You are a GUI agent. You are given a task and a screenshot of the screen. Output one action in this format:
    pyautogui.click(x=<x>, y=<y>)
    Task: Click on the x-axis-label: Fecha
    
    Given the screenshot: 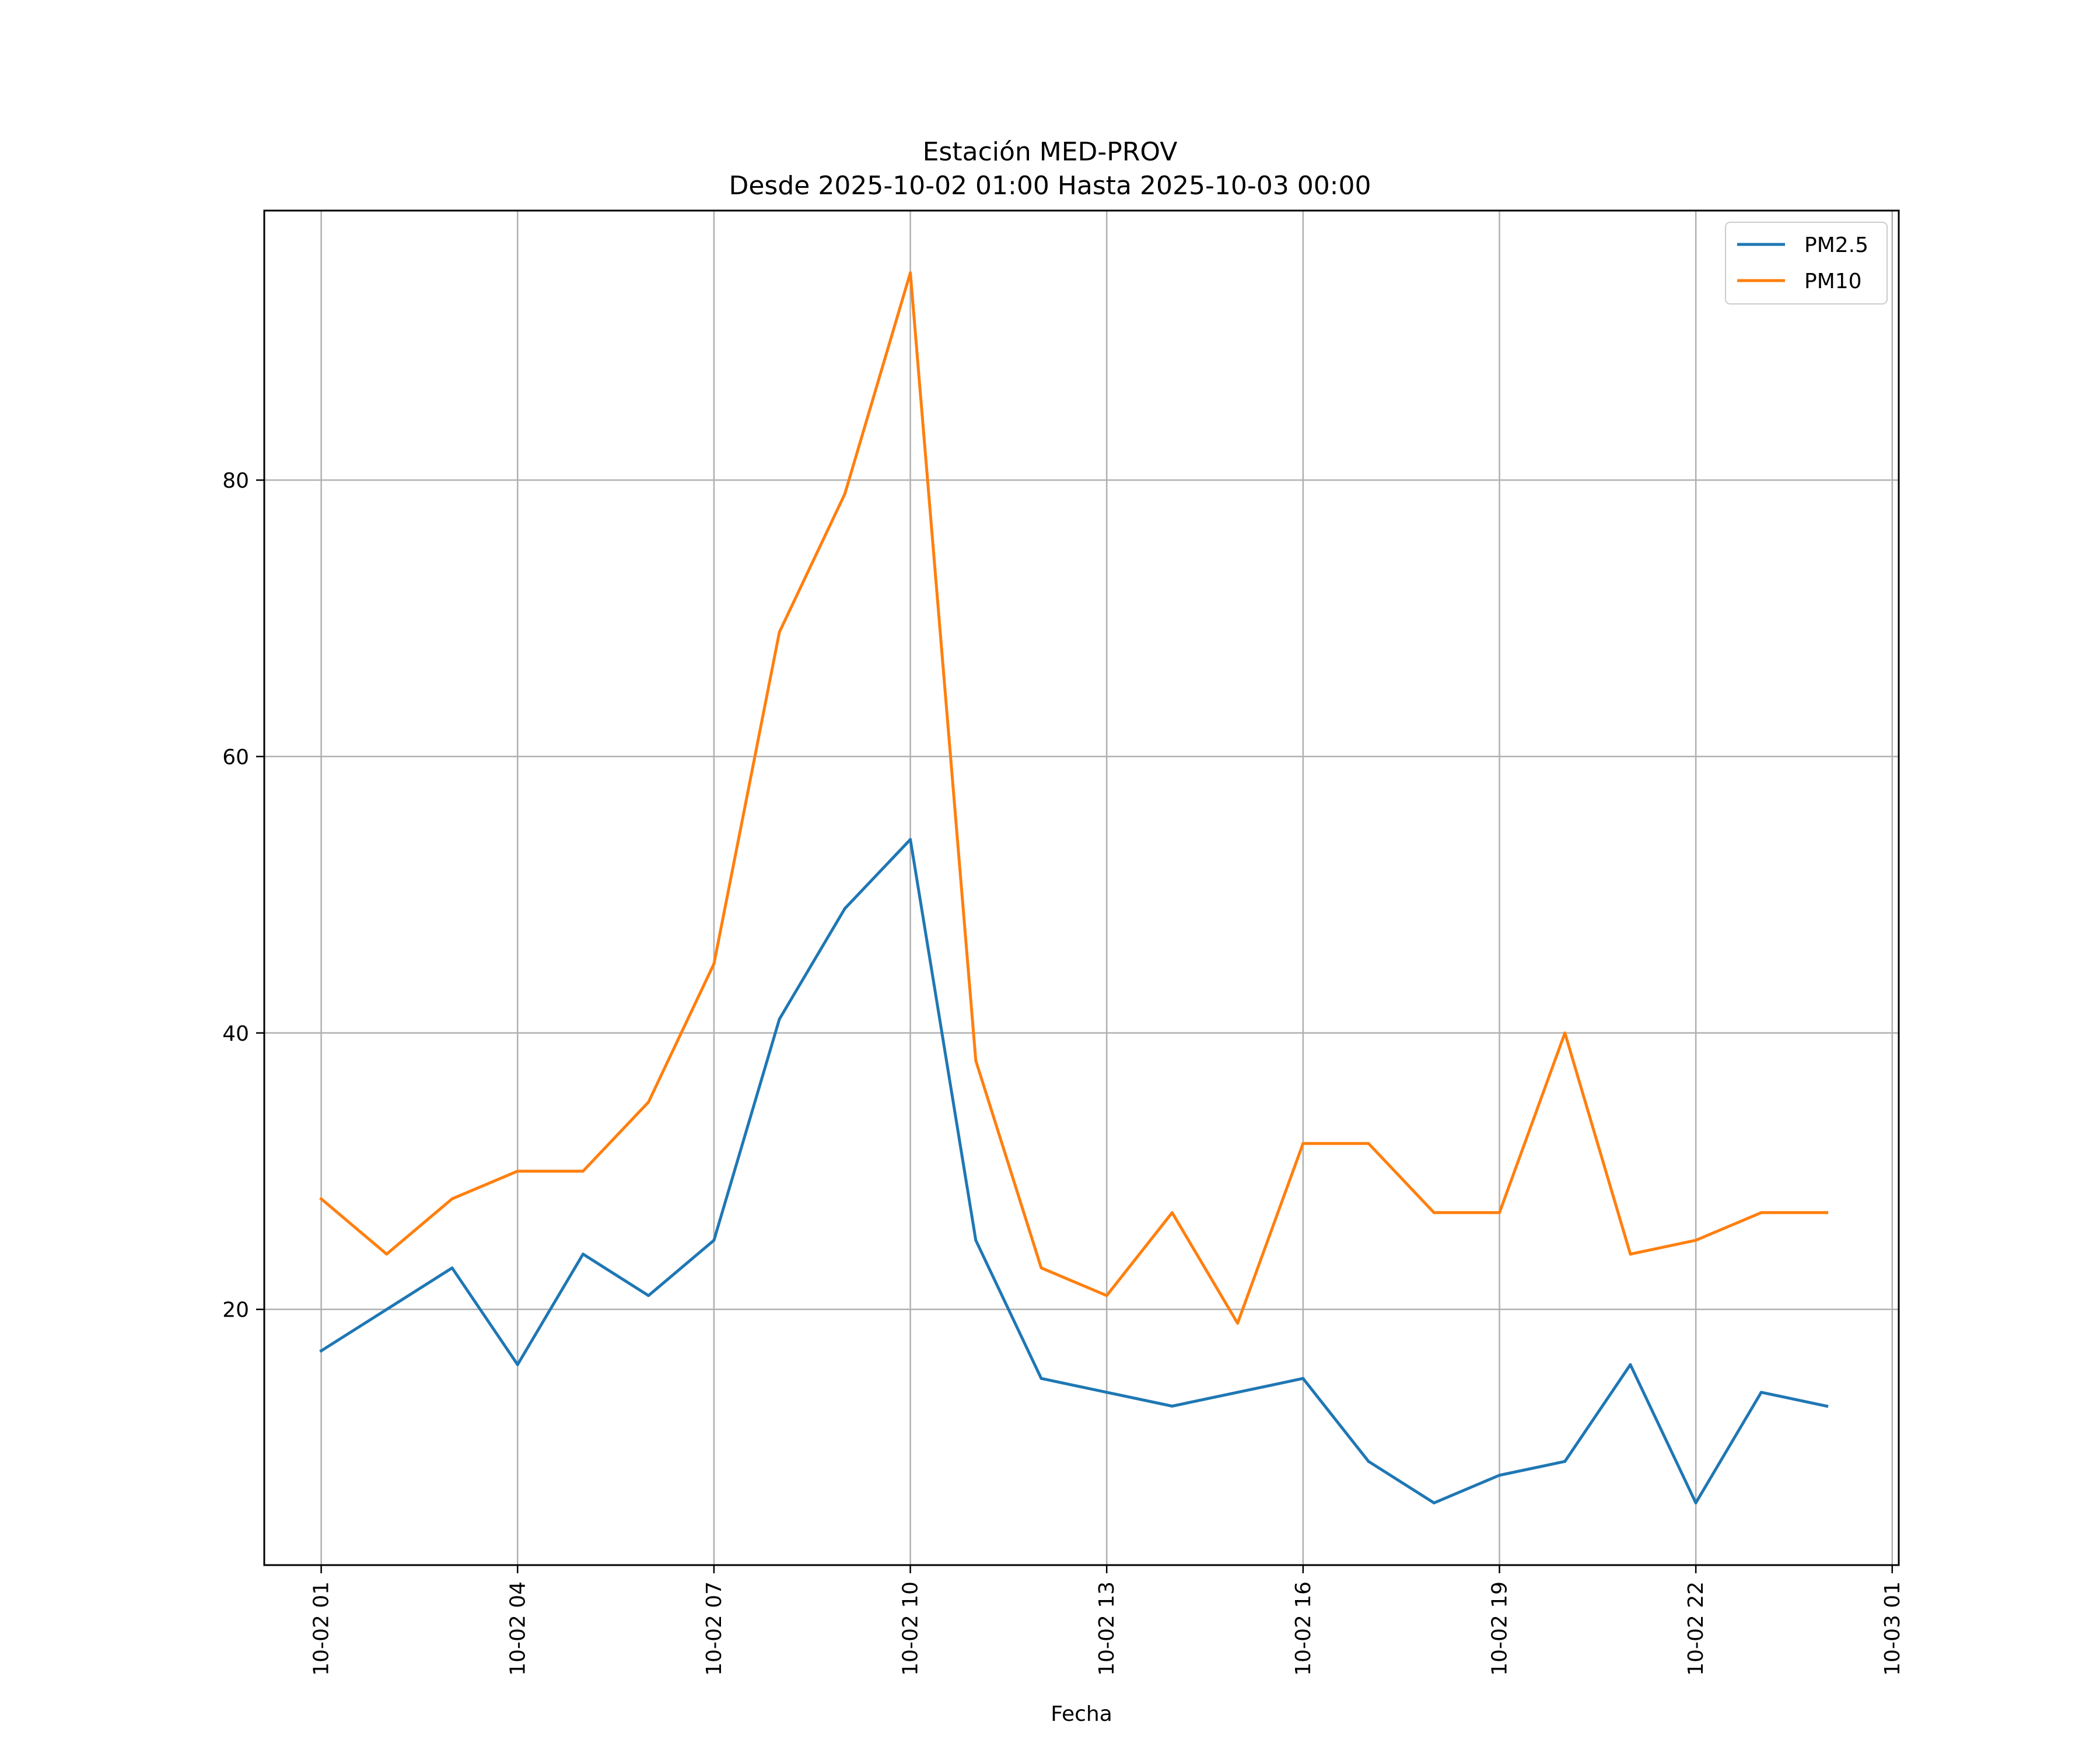 What is the action you would take?
    pyautogui.click(x=1081, y=1714)
    